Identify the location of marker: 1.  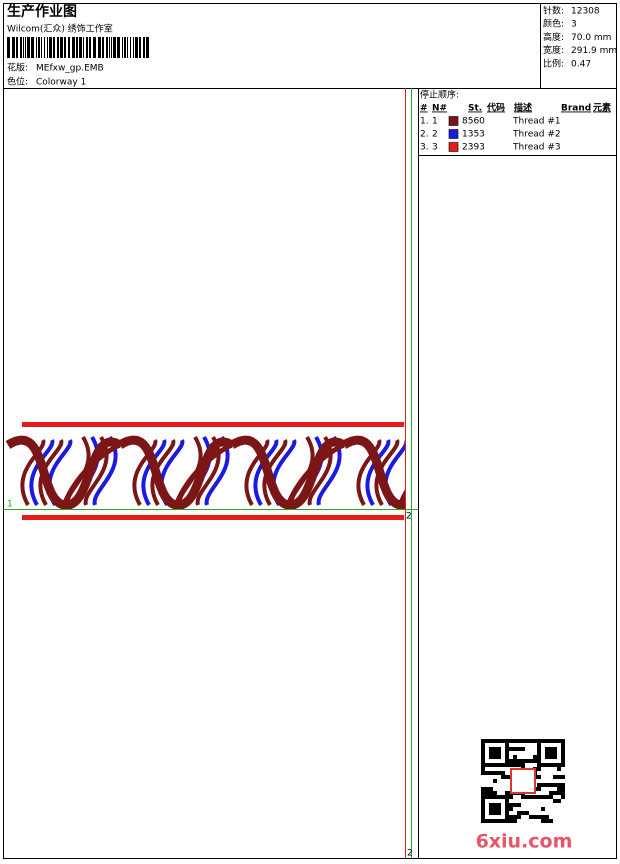
(10, 505).